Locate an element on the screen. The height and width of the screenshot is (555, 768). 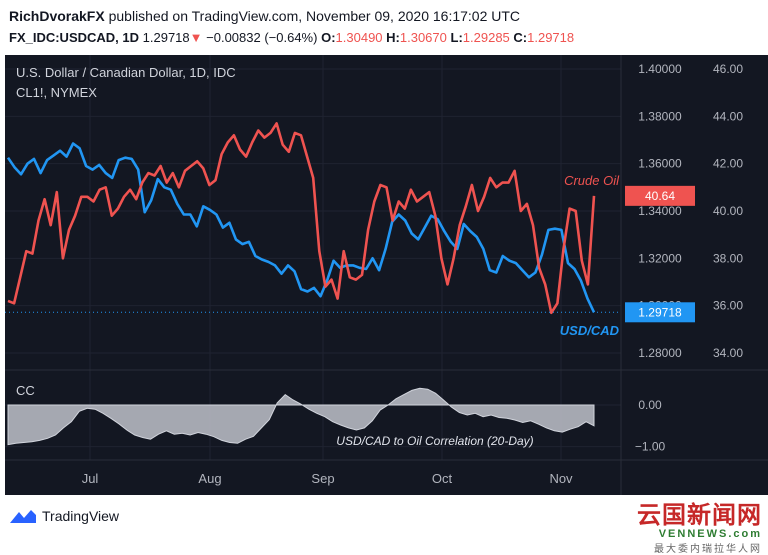
watermark-title: 云国新闻网 is located at coordinates (699, 514).